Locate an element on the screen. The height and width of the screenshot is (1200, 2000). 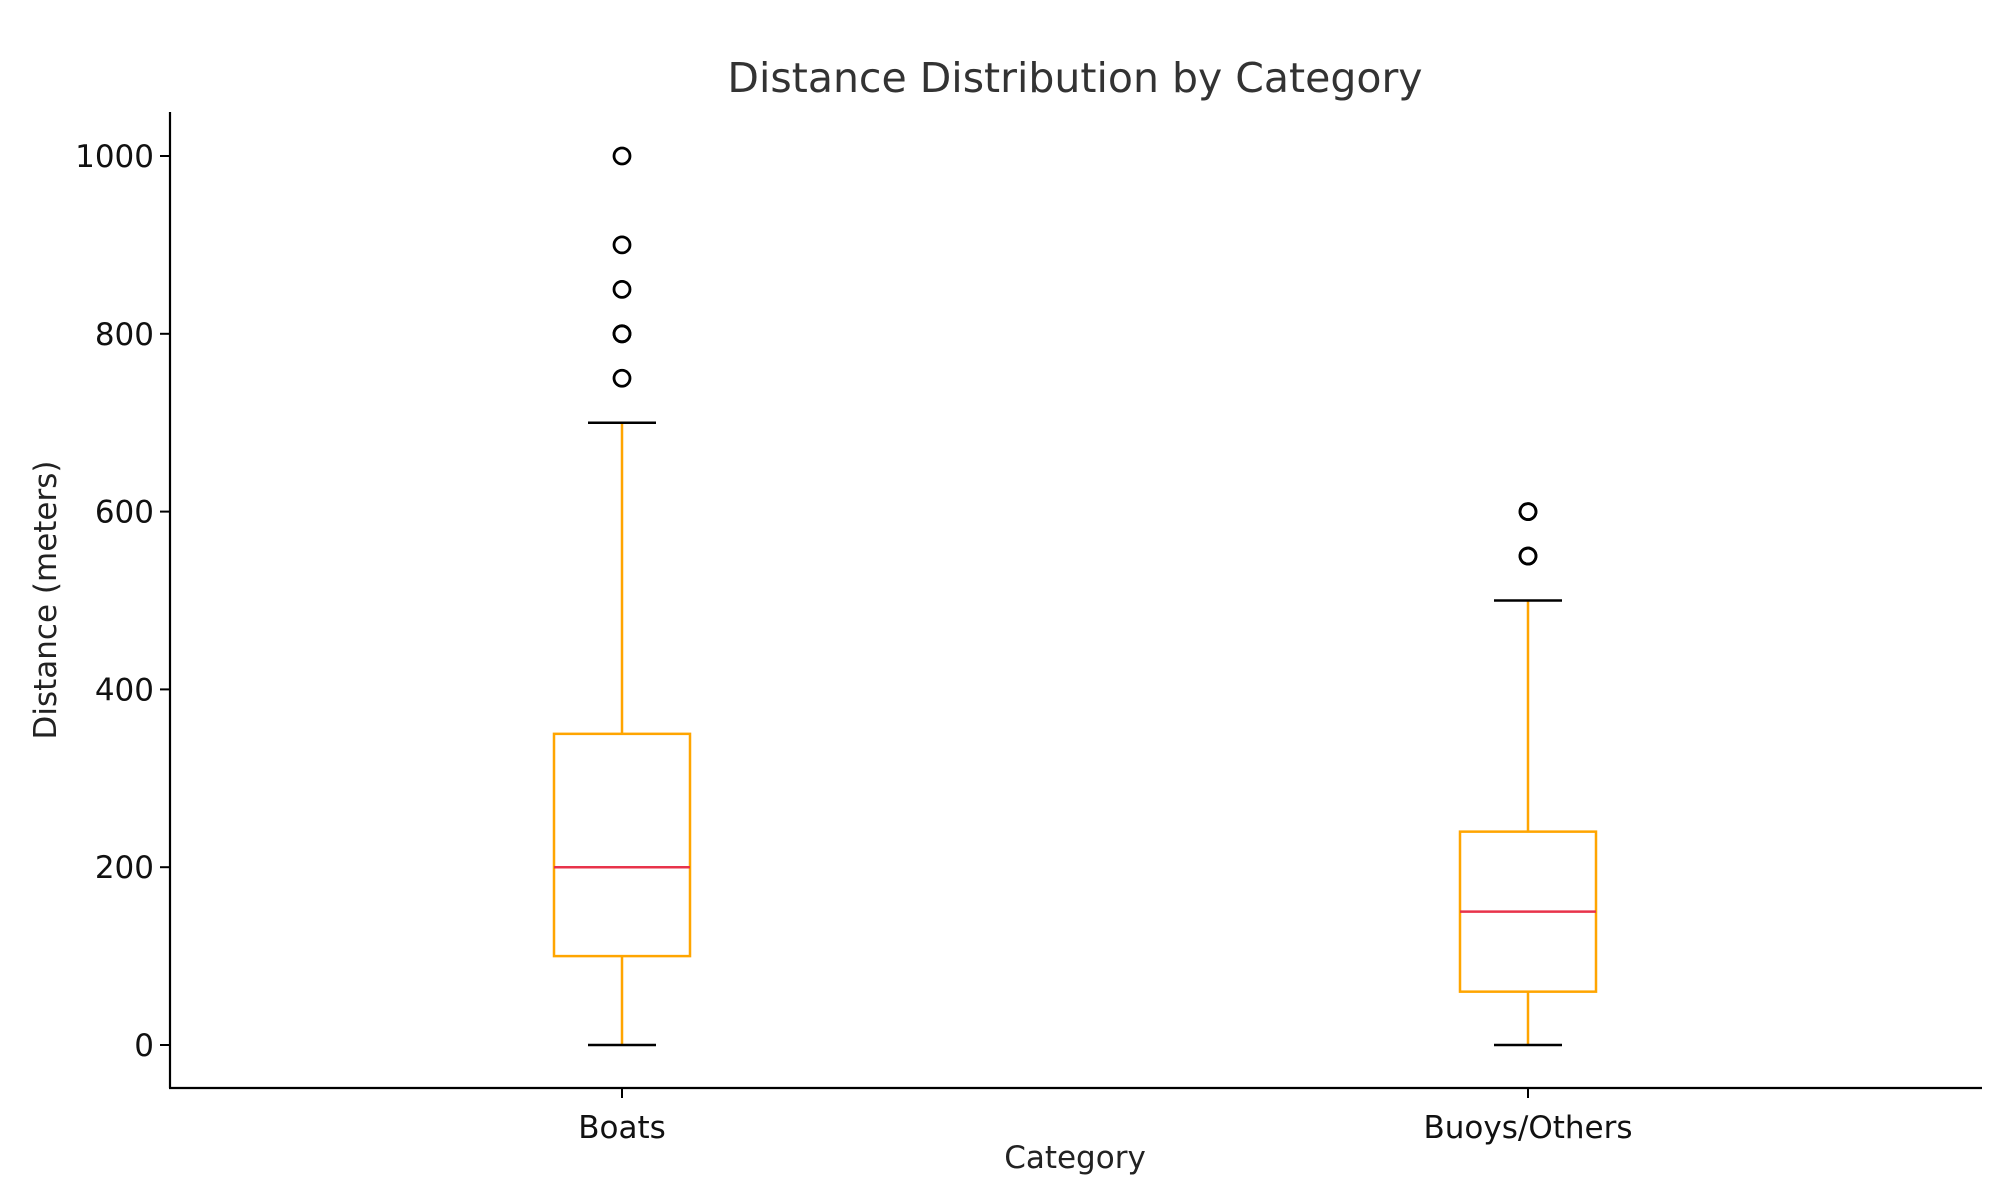
y-ticks: 0 200 400 600 800 1000 is located at coordinates (122, 601).